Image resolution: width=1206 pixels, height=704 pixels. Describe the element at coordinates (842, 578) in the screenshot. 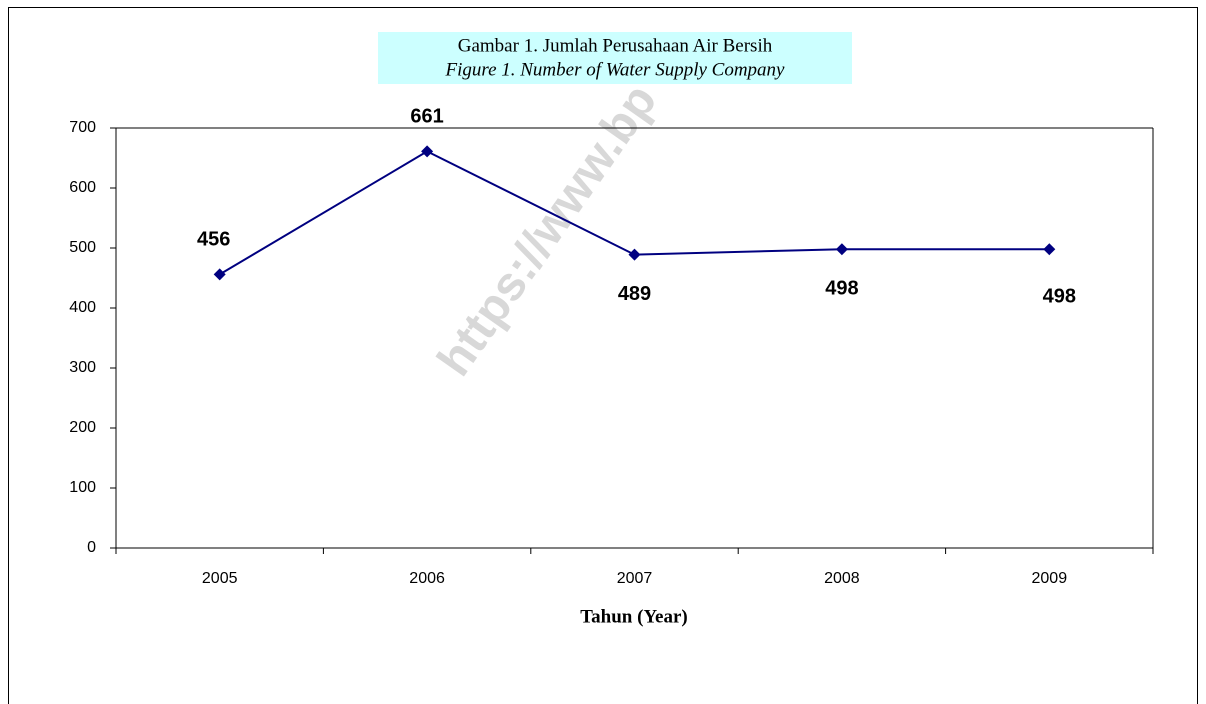

I see `x-tick-label: 2008` at that location.